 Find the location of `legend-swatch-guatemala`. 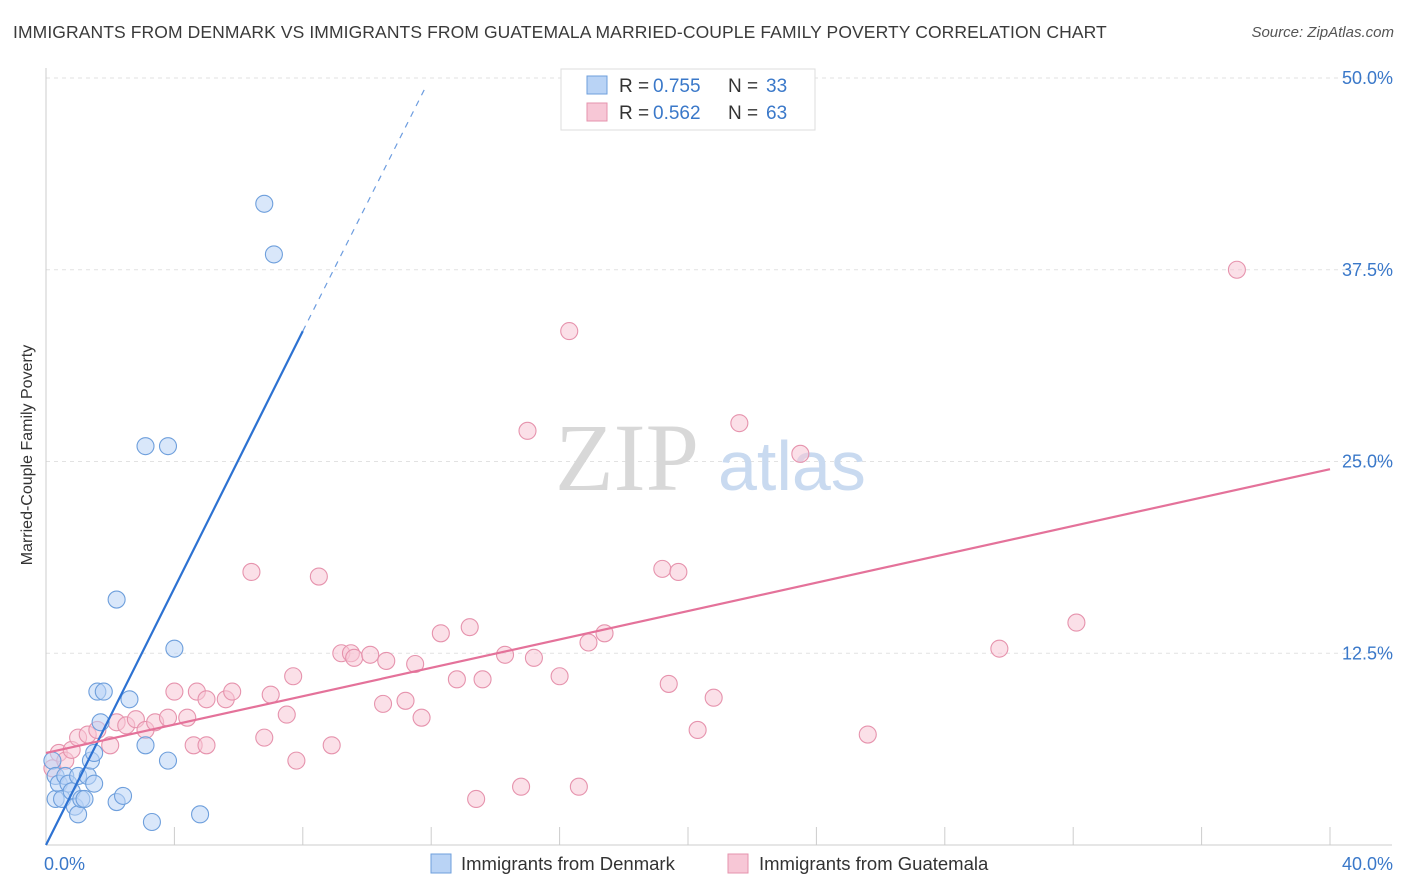

legend-swatch-guatemala is located at coordinates (597, 112).